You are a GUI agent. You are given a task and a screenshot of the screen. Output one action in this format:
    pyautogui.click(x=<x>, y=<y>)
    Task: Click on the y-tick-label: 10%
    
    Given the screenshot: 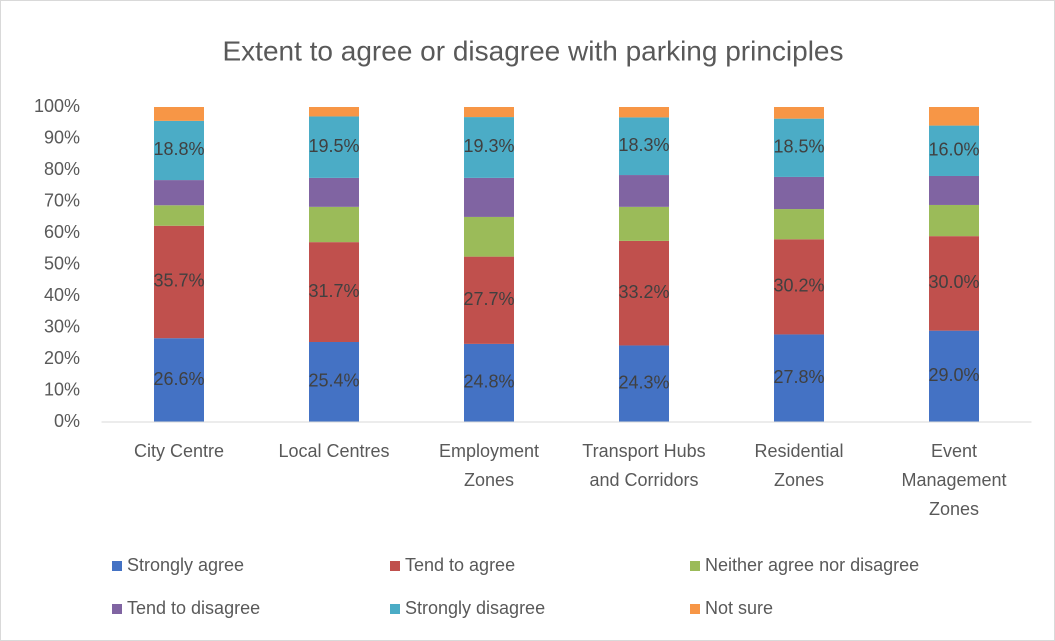 What is the action you would take?
    pyautogui.click(x=62, y=389)
    